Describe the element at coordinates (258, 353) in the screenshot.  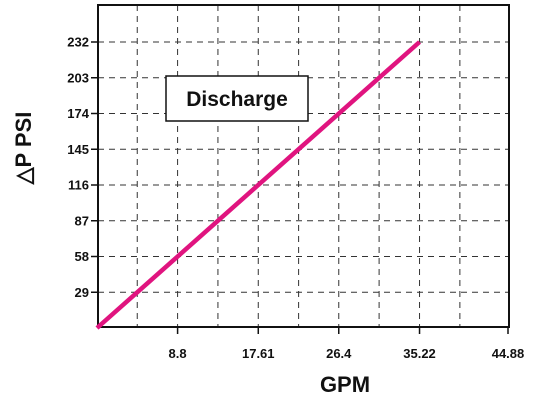
I see `x-tick-label: 17.61` at that location.